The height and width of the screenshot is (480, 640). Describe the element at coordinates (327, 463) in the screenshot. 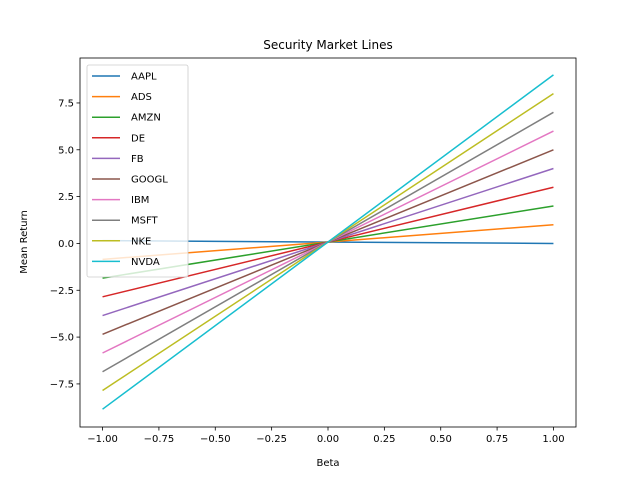

I see `x-axis-label: Beta` at that location.